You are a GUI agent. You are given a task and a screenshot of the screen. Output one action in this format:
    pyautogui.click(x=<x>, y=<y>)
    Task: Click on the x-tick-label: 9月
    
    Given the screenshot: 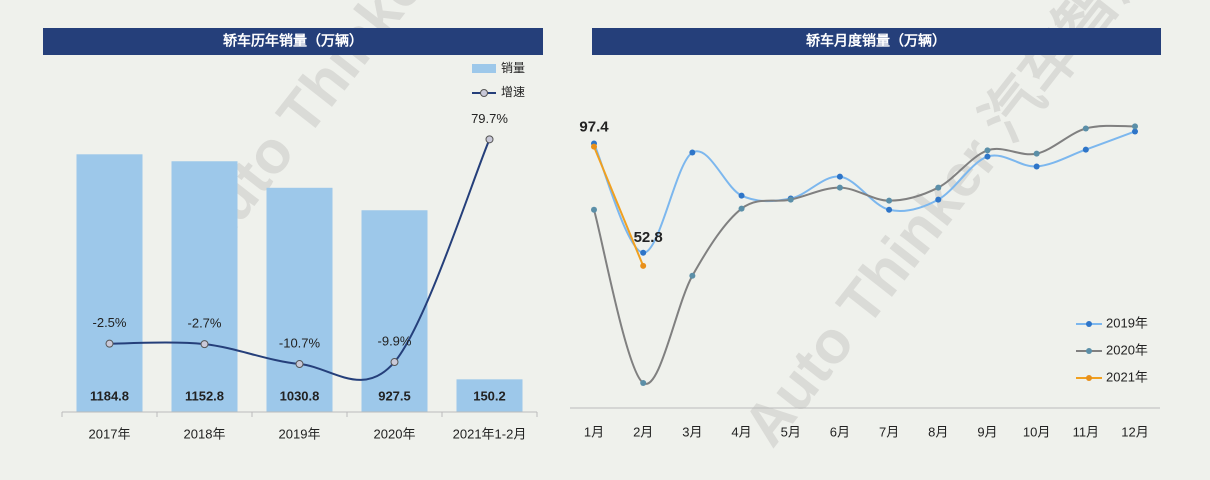 What is the action you would take?
    pyautogui.click(x=987, y=431)
    